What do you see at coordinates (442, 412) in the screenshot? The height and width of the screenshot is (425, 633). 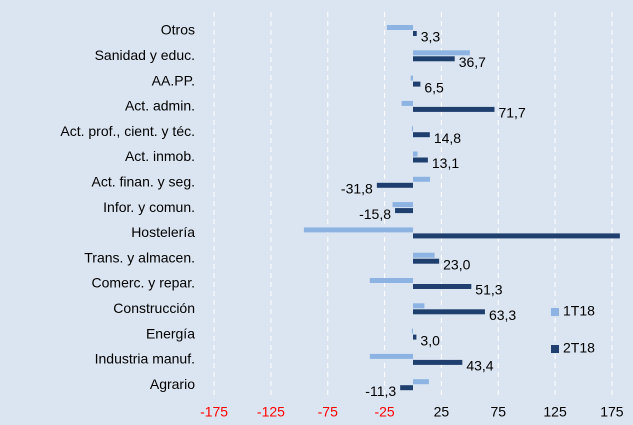 I see `x-tick-label: 25` at bounding box center [442, 412].